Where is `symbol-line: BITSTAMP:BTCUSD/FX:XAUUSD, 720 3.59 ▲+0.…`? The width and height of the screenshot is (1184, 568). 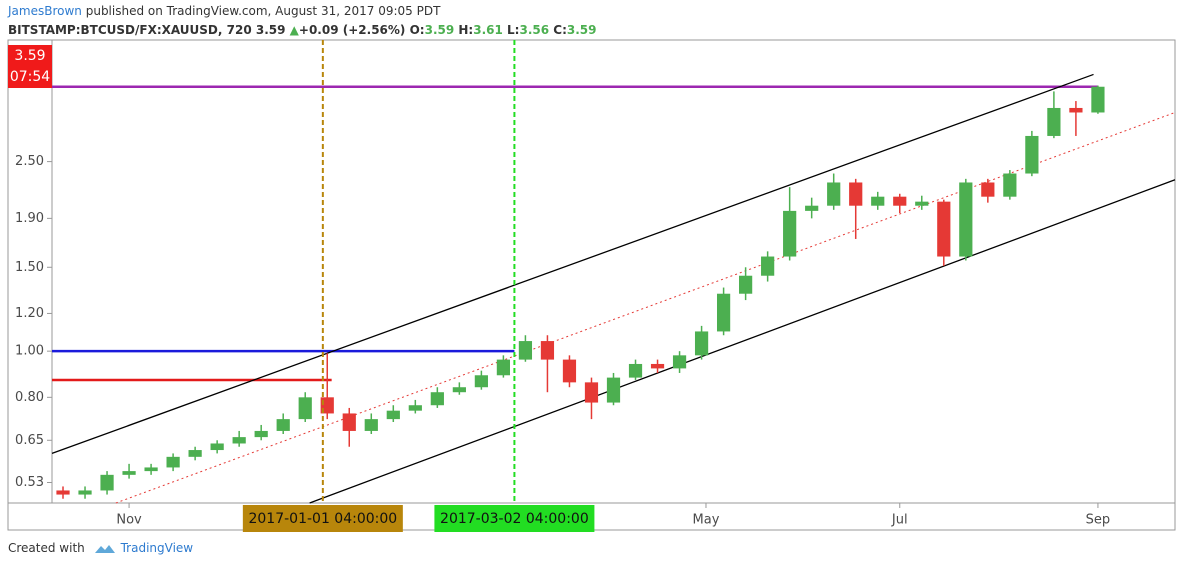 symbol-line: BITSTAMP:BTCUSD/FX:XAUUSD, 720 3.59 ▲+0.… is located at coordinates (302, 30).